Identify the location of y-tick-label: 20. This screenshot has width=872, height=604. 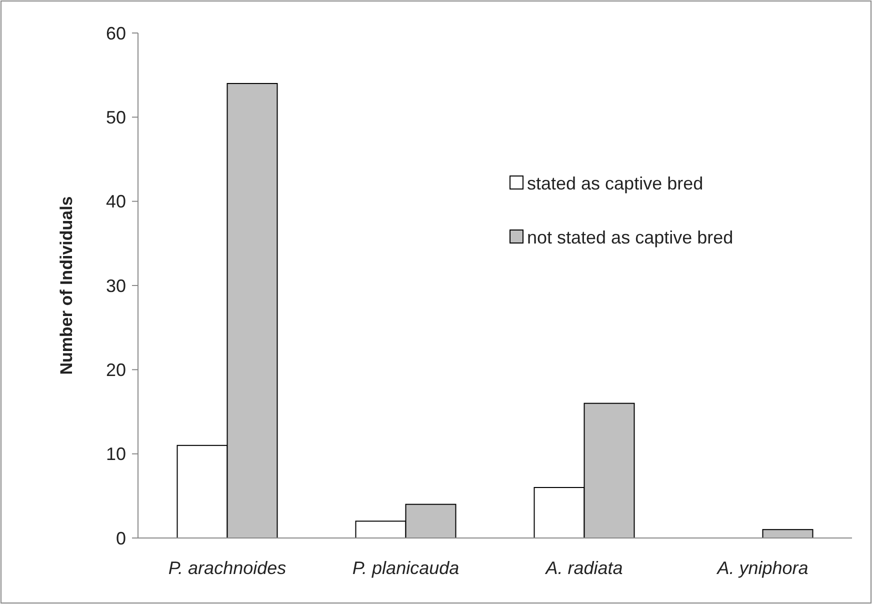
(116, 370).